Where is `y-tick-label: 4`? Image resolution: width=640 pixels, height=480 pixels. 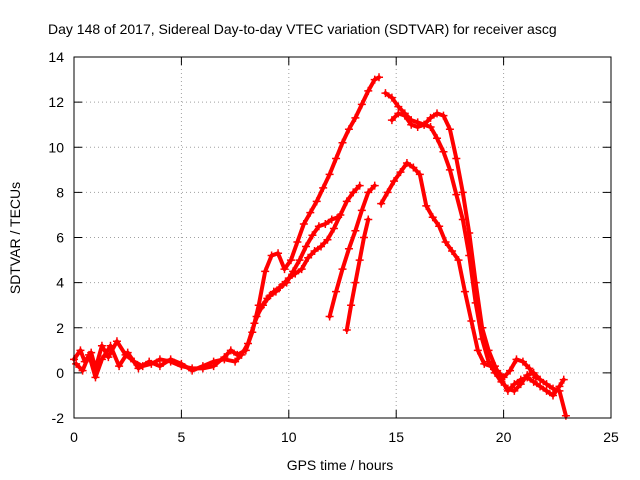
y-tick-label: 4 is located at coordinates (60, 283).